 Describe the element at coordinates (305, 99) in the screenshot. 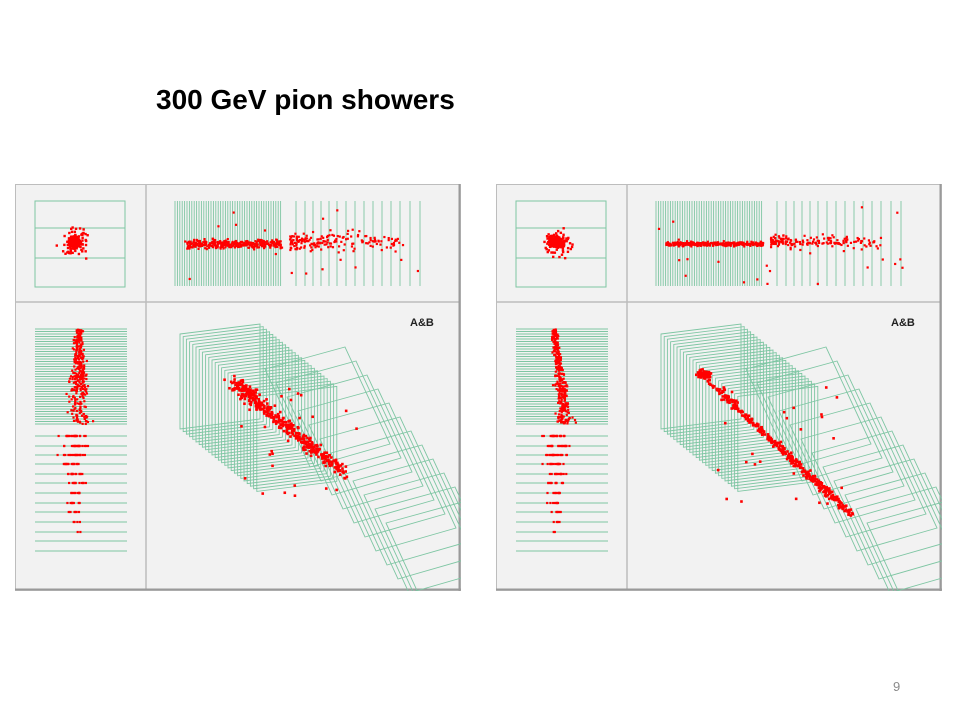

I see `slide-title: 300 GeV pion showers` at that location.